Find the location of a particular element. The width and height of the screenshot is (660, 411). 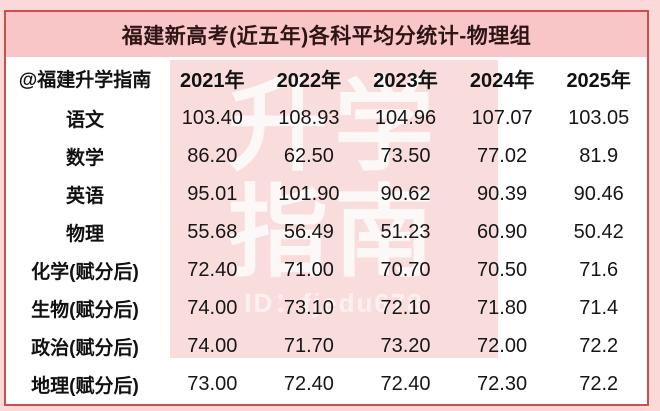

score-cell: 107.07 is located at coordinates (502, 117).